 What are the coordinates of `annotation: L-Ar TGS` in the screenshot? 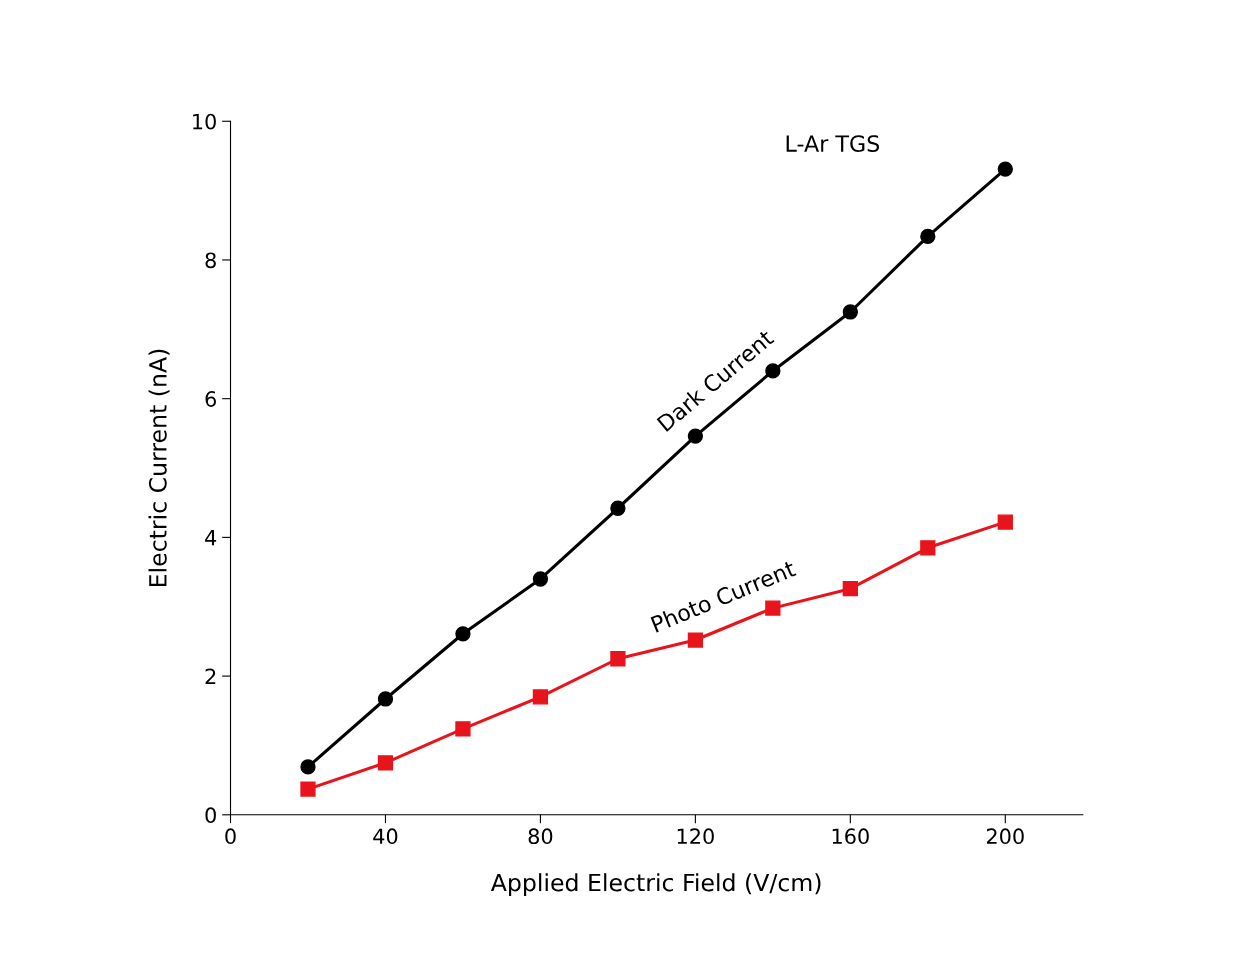 It's located at (833, 143).